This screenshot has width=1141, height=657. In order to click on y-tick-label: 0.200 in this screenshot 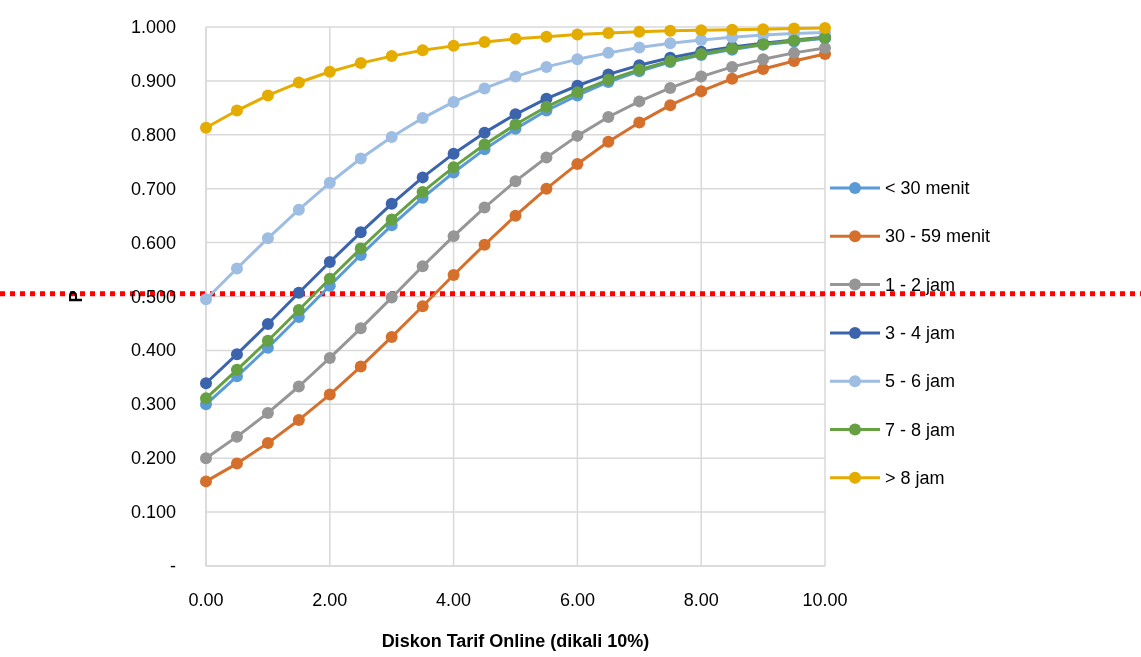, I will do `click(153, 458)`.